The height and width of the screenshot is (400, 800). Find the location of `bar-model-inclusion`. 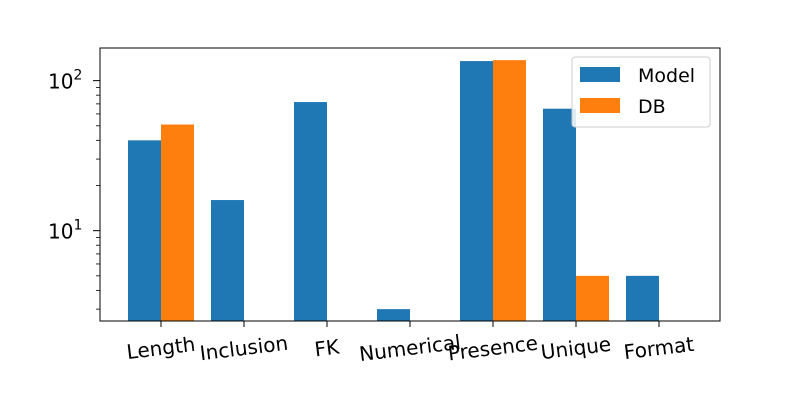

bar-model-inclusion is located at coordinates (227, 260).